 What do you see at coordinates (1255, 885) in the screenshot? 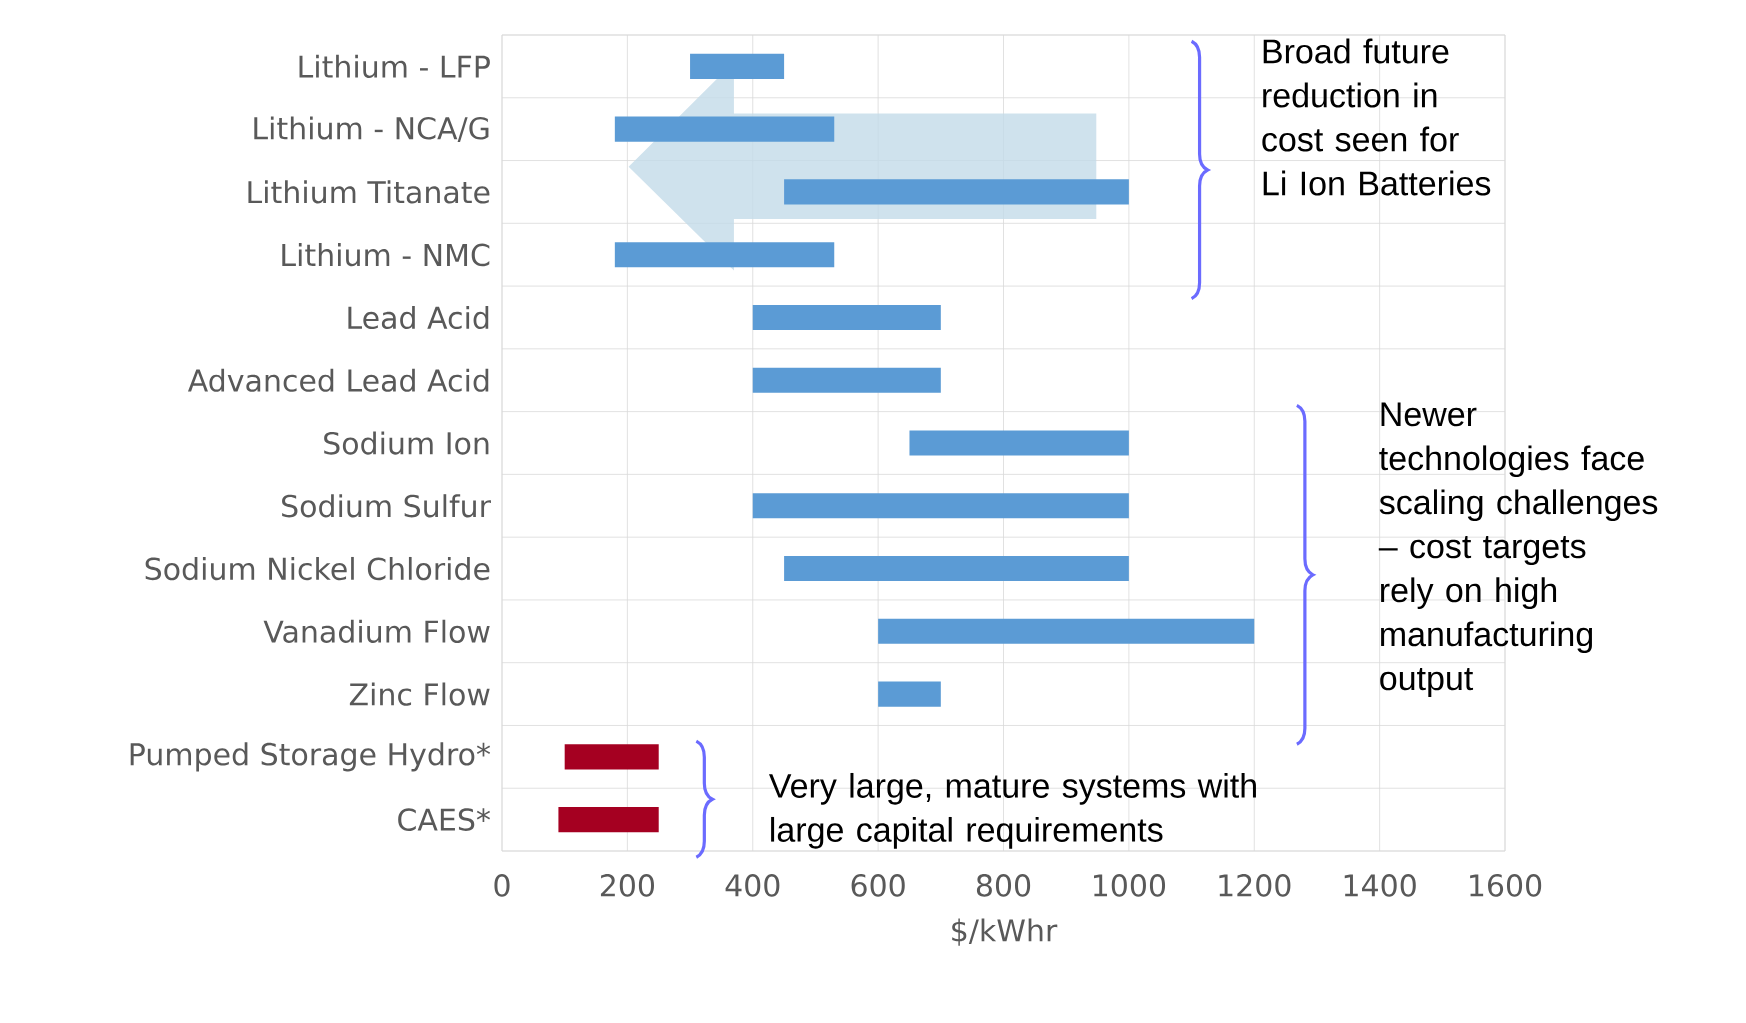
I see `x-tick-label: 1200` at bounding box center [1255, 885].